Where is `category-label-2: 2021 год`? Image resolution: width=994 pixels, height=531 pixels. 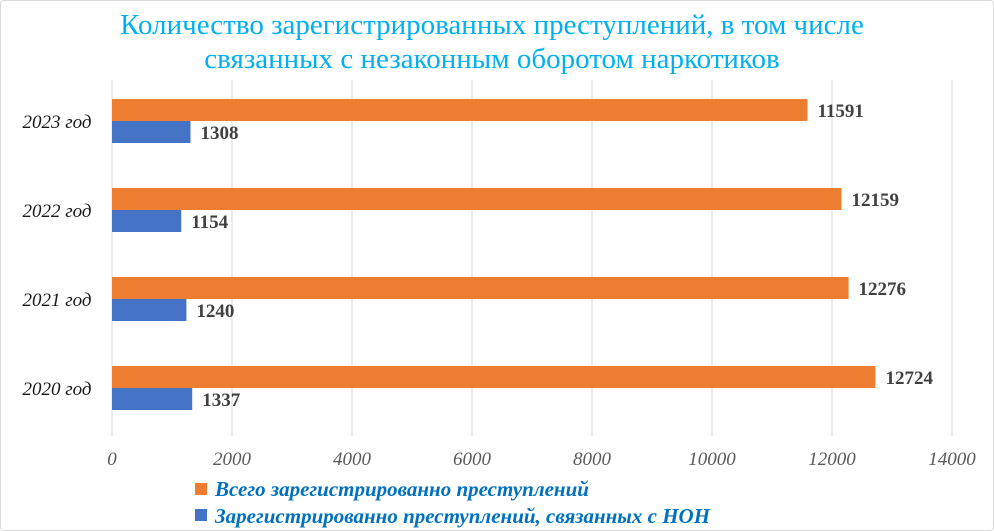
category-label-2: 2021 год is located at coordinates (56, 300).